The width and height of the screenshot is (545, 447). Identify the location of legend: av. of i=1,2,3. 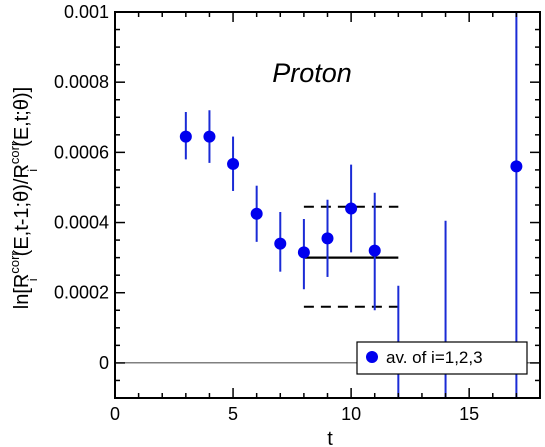
(442, 358).